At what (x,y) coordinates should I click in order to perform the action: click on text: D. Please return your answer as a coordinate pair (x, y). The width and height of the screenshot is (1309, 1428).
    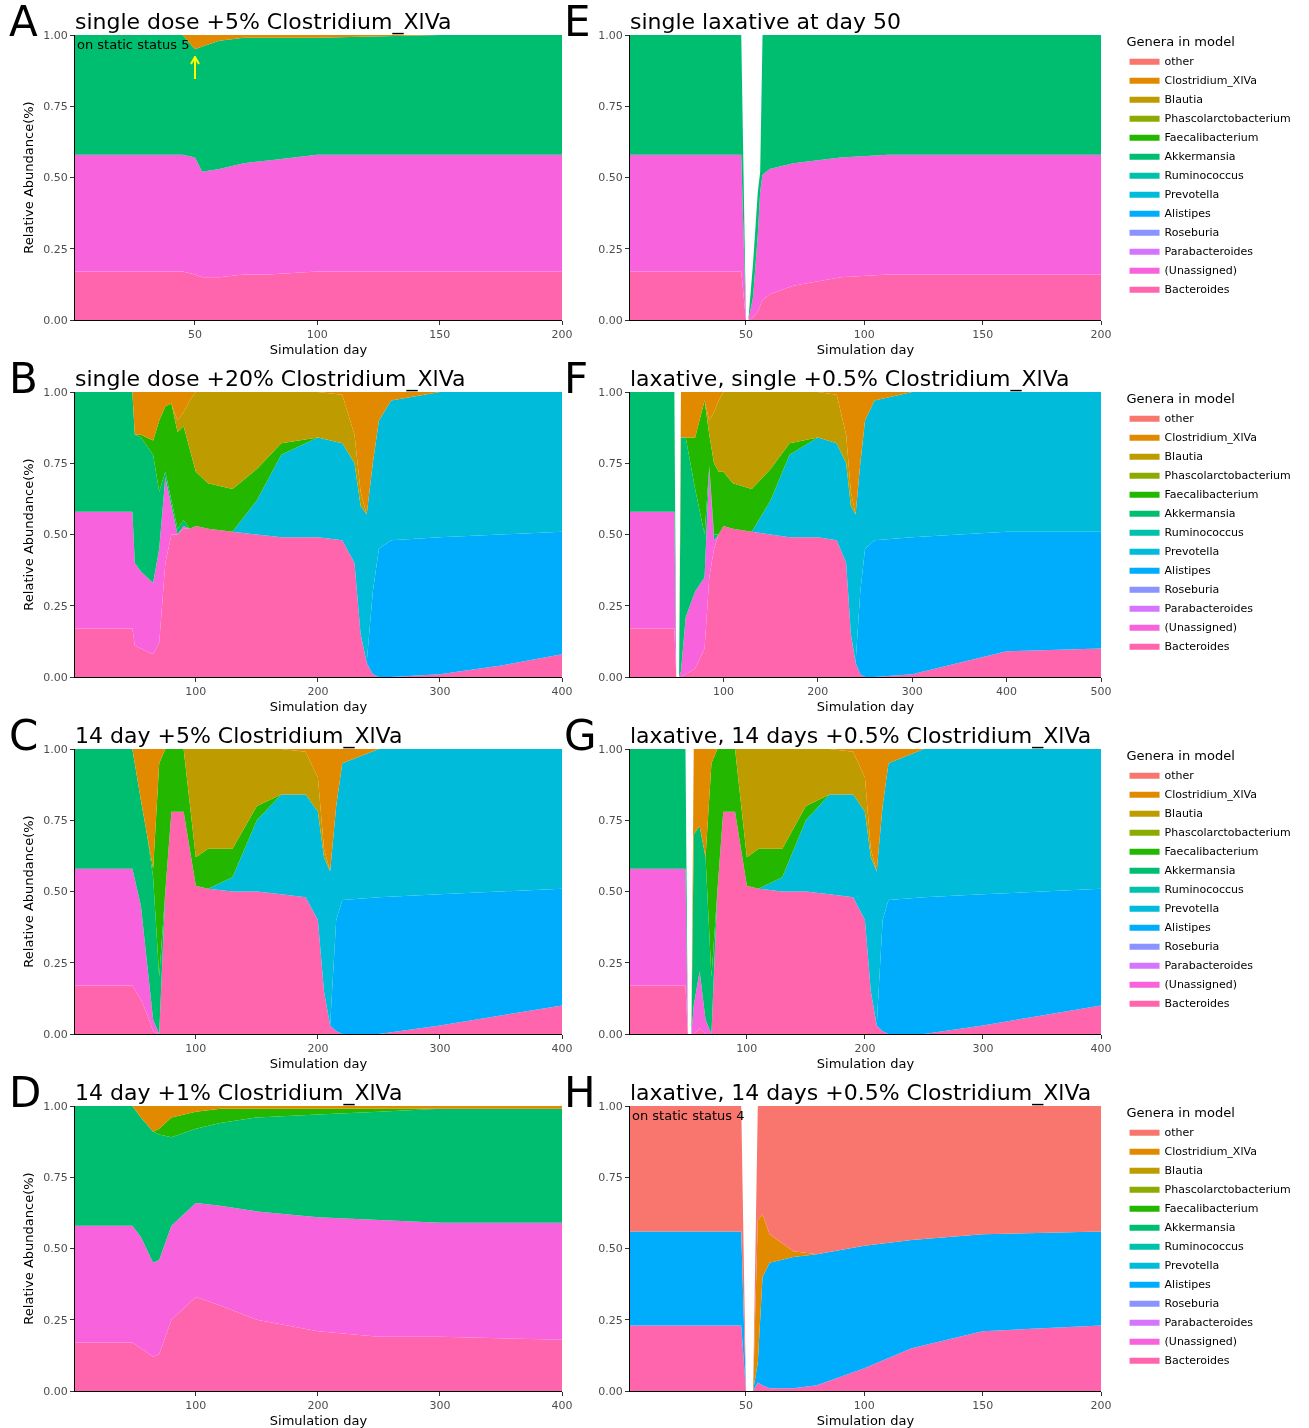
    Looking at the image, I should click on (25, 1092).